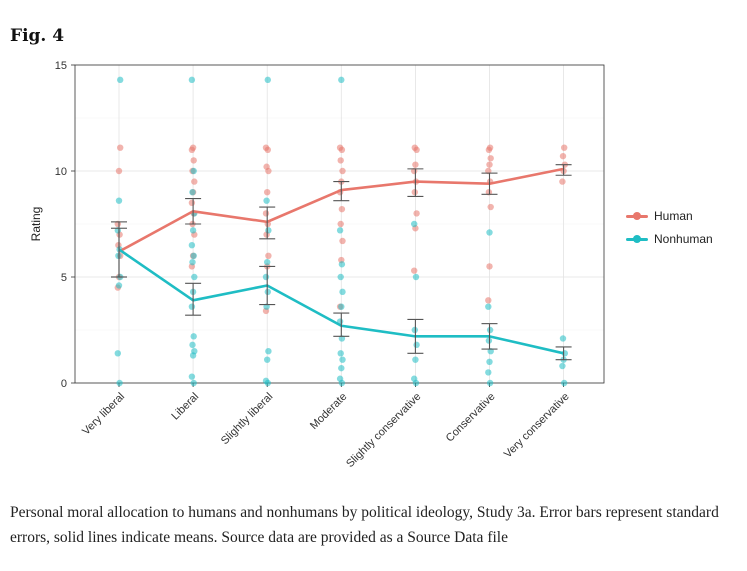 The width and height of the screenshot is (747, 571). What do you see at coordinates (64, 278) in the screenshot?
I see `y-tick-label: 5` at bounding box center [64, 278].